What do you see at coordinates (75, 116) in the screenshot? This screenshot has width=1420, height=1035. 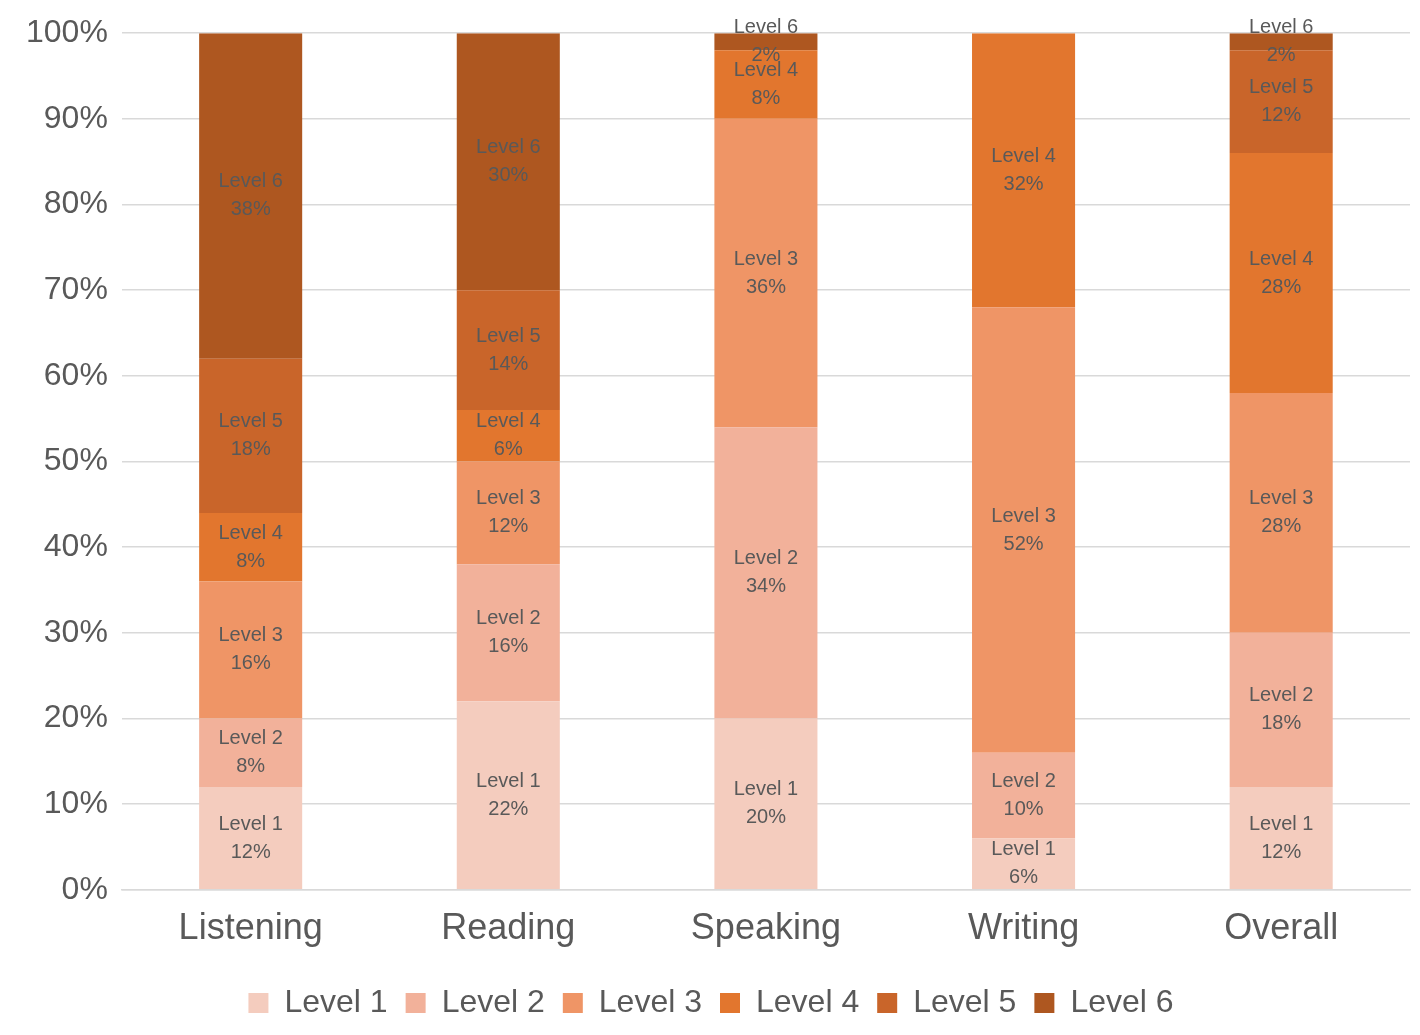 I see `y-tick-label: 90%` at bounding box center [75, 116].